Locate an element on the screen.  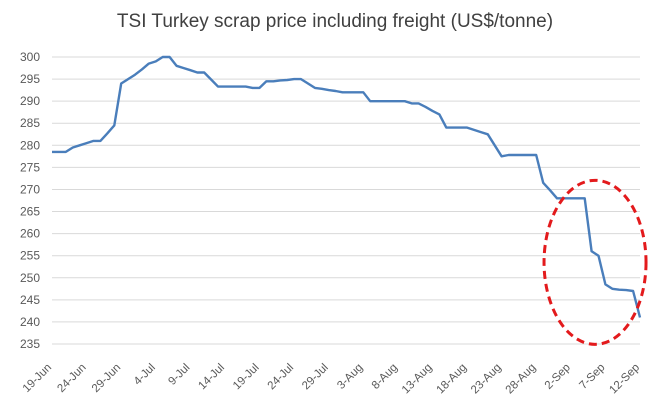
highlight-ellipse is located at coordinates (595, 262).